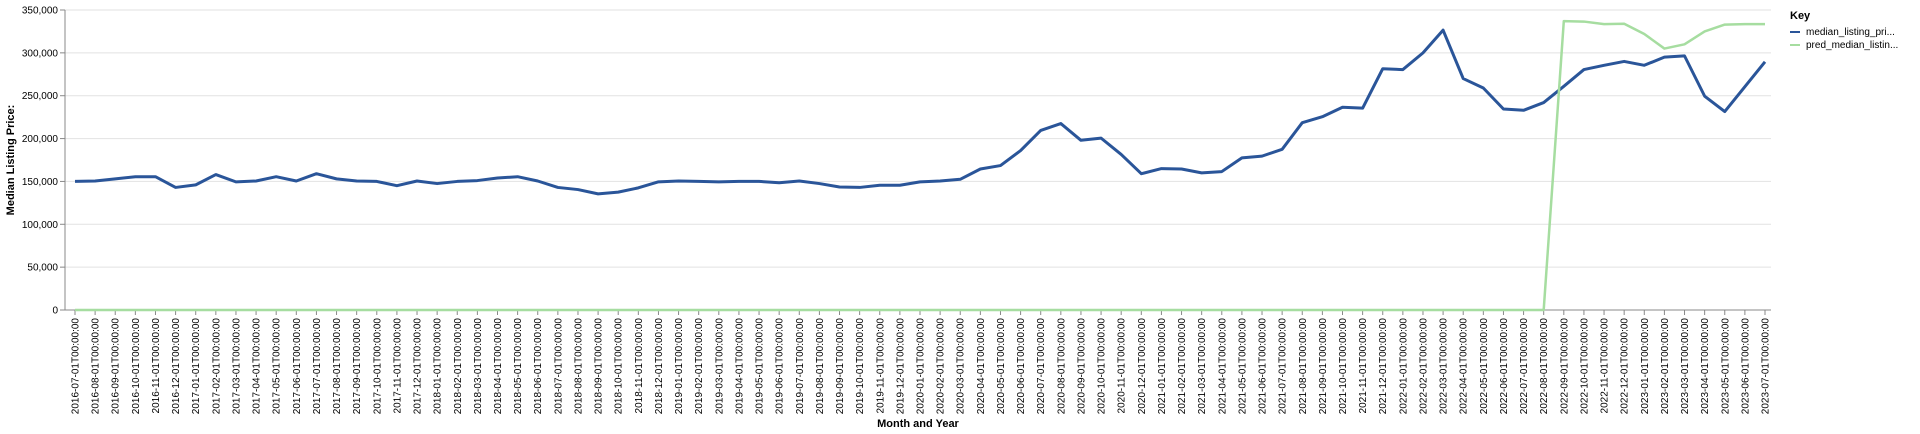 Image resolution: width=1920 pixels, height=434 pixels. What do you see at coordinates (1242, 366) in the screenshot?
I see `x-tick-label: 2021-05-01T00:00:00` at bounding box center [1242, 366].